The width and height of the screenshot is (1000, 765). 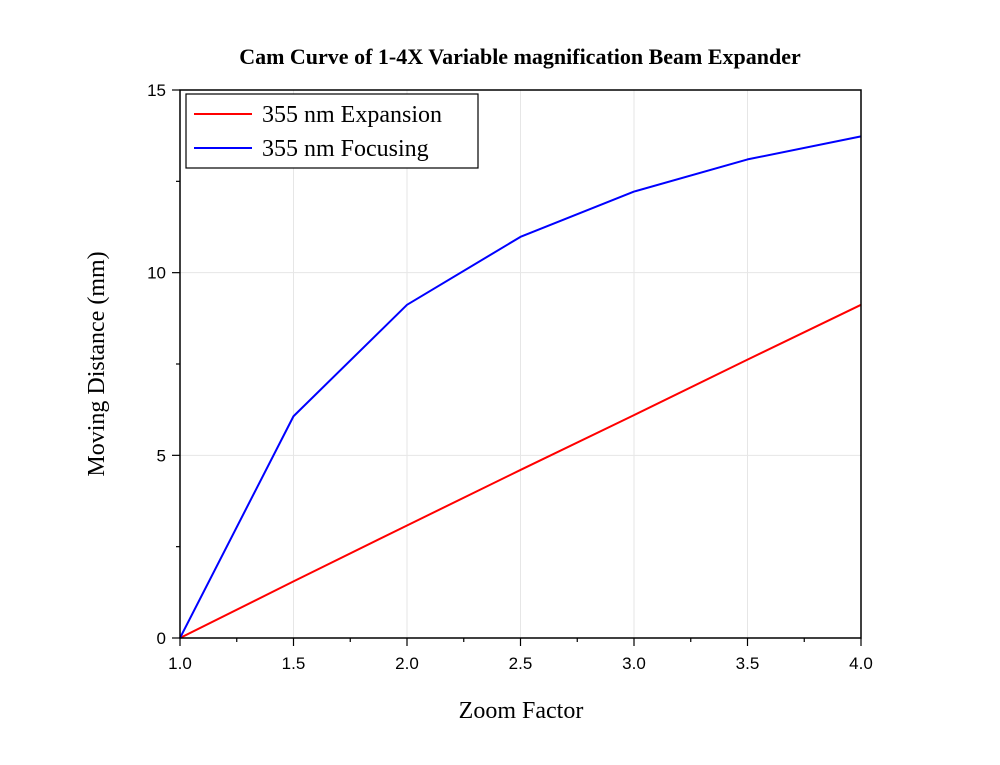 What do you see at coordinates (294, 663) in the screenshot?
I see `x-tick-label: 1.5` at bounding box center [294, 663].